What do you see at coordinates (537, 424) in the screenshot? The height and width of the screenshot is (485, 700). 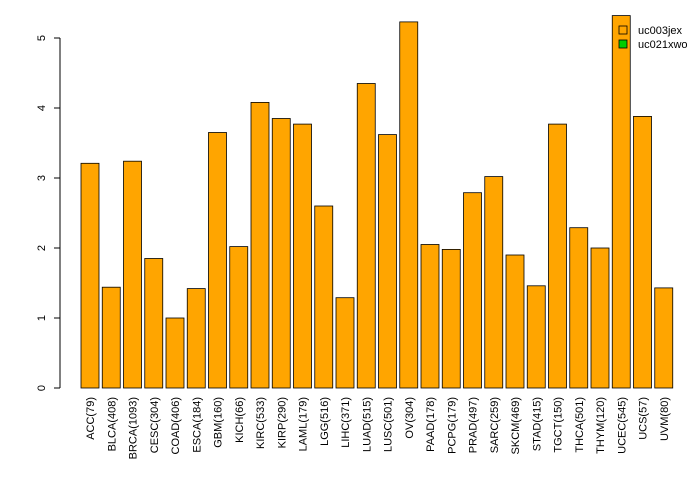 I see `x-tick-label: STAD(415)` at bounding box center [537, 424].